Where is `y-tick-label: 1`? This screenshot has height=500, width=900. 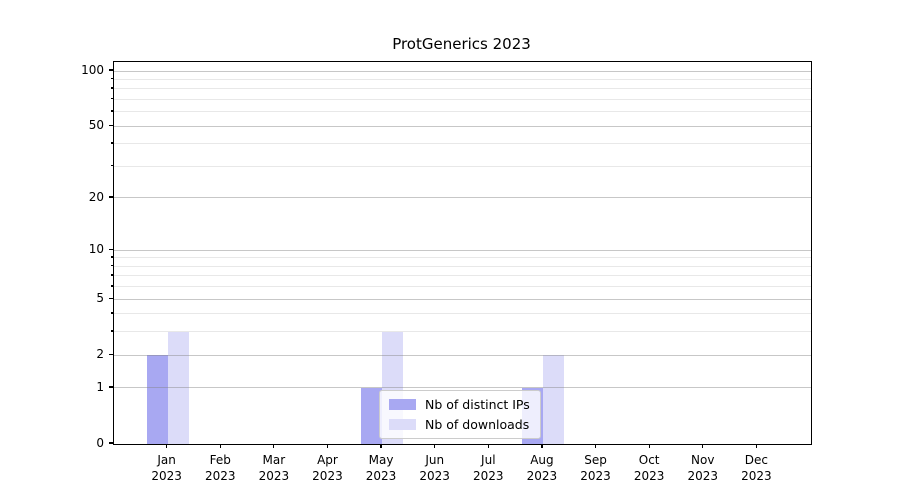
y-tick-label: 1 is located at coordinates (100, 386).